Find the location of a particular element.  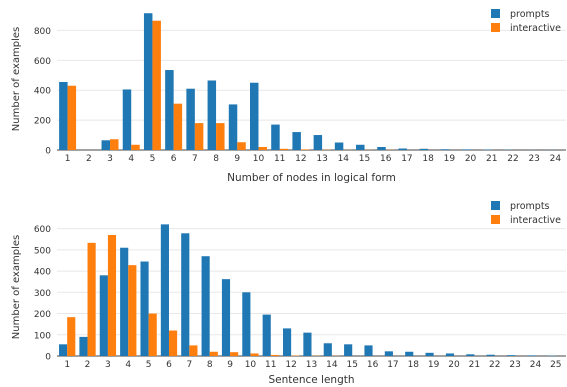

x-tick-label: 12 is located at coordinates (300, 159).